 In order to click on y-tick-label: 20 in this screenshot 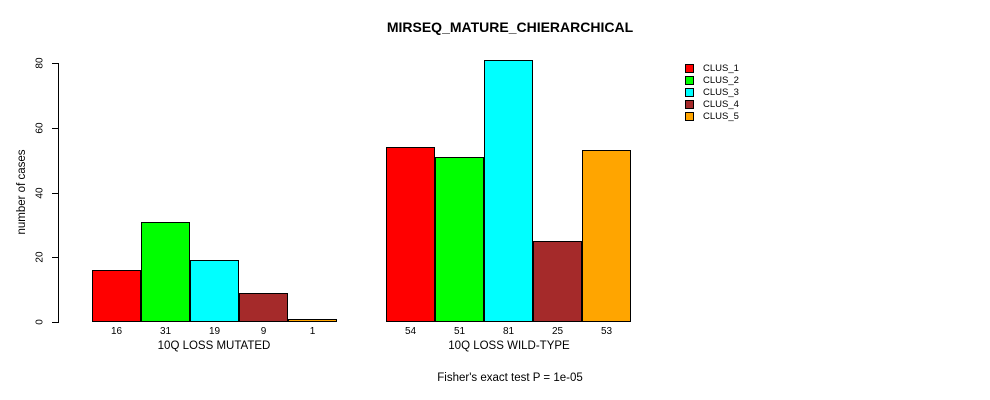, I will do `click(40, 257)`.